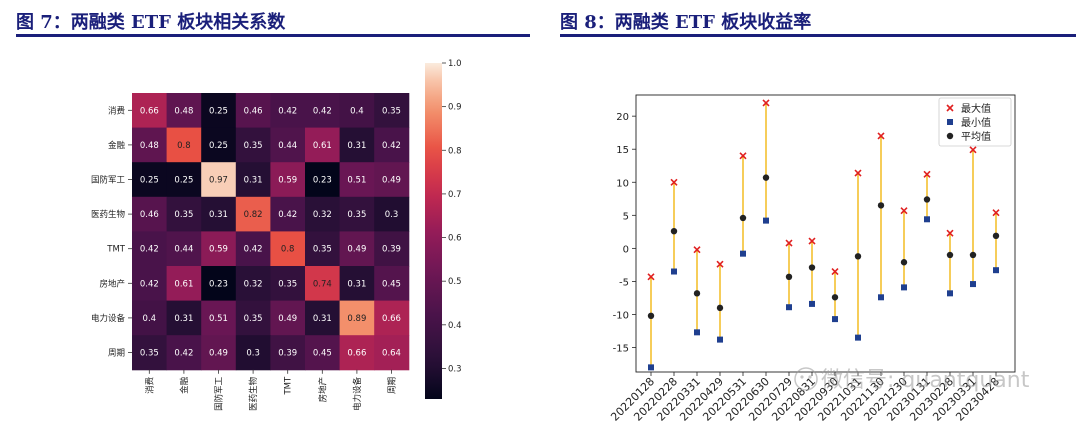  Describe the element at coordinates (108, 318) in the screenshot. I see `heatmap-y-tick-label: 电力设备` at that location.